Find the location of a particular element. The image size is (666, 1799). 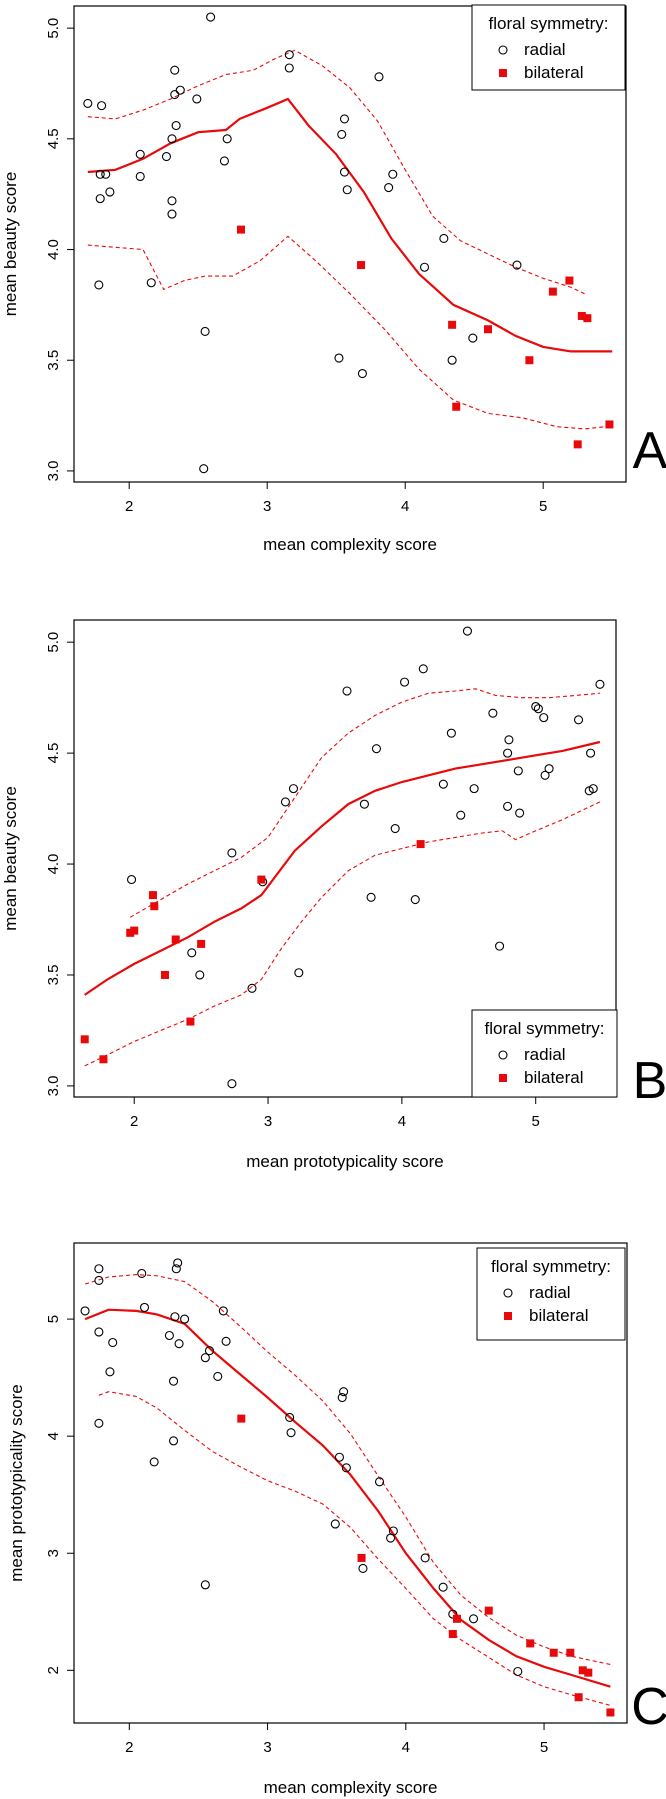

legend-radial-label: radial is located at coordinates (550, 1292).